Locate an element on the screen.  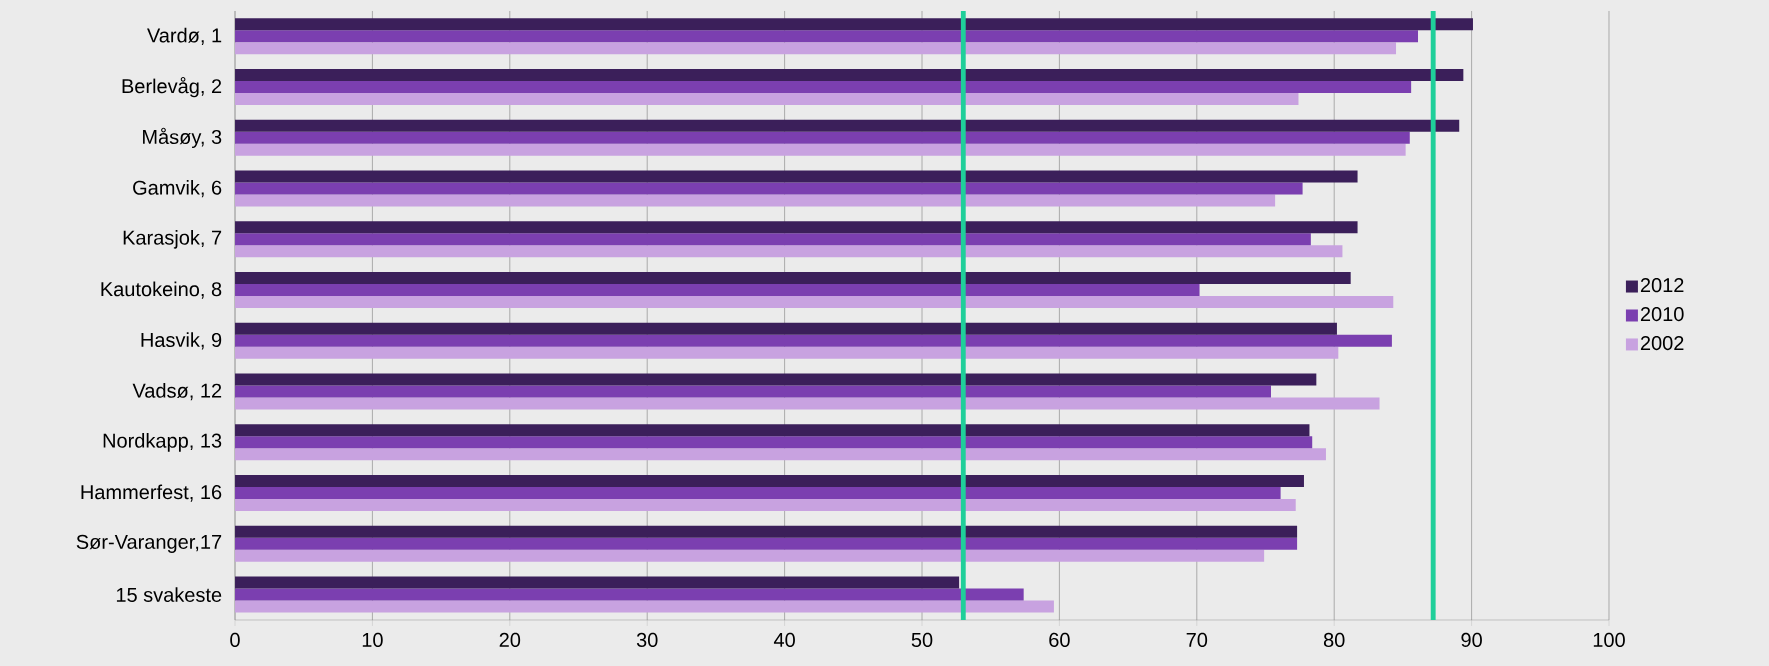
legend-label: 2010 is located at coordinates (1662, 314).